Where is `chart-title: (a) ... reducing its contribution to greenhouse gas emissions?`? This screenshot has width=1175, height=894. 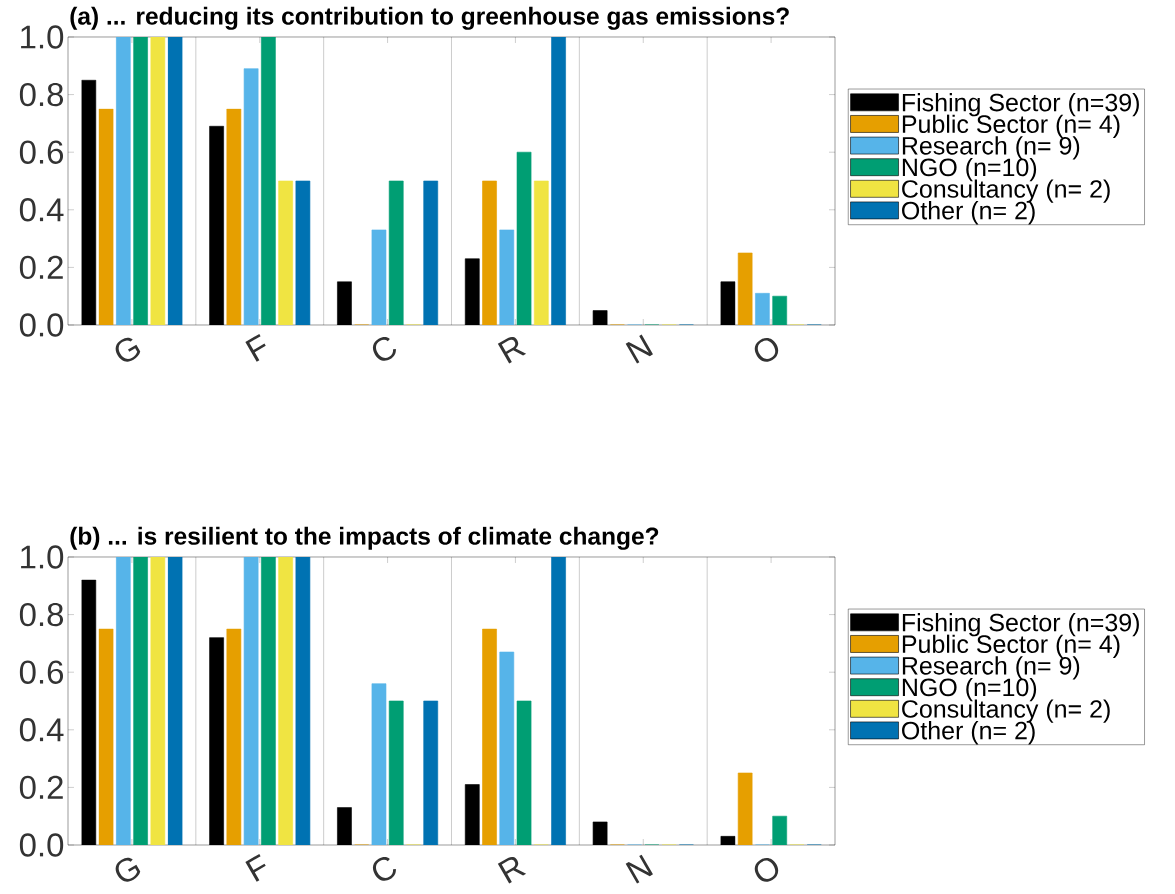
chart-title: (a) ... reducing its contribution to greenhouse gas emissions? is located at coordinates (429, 18).